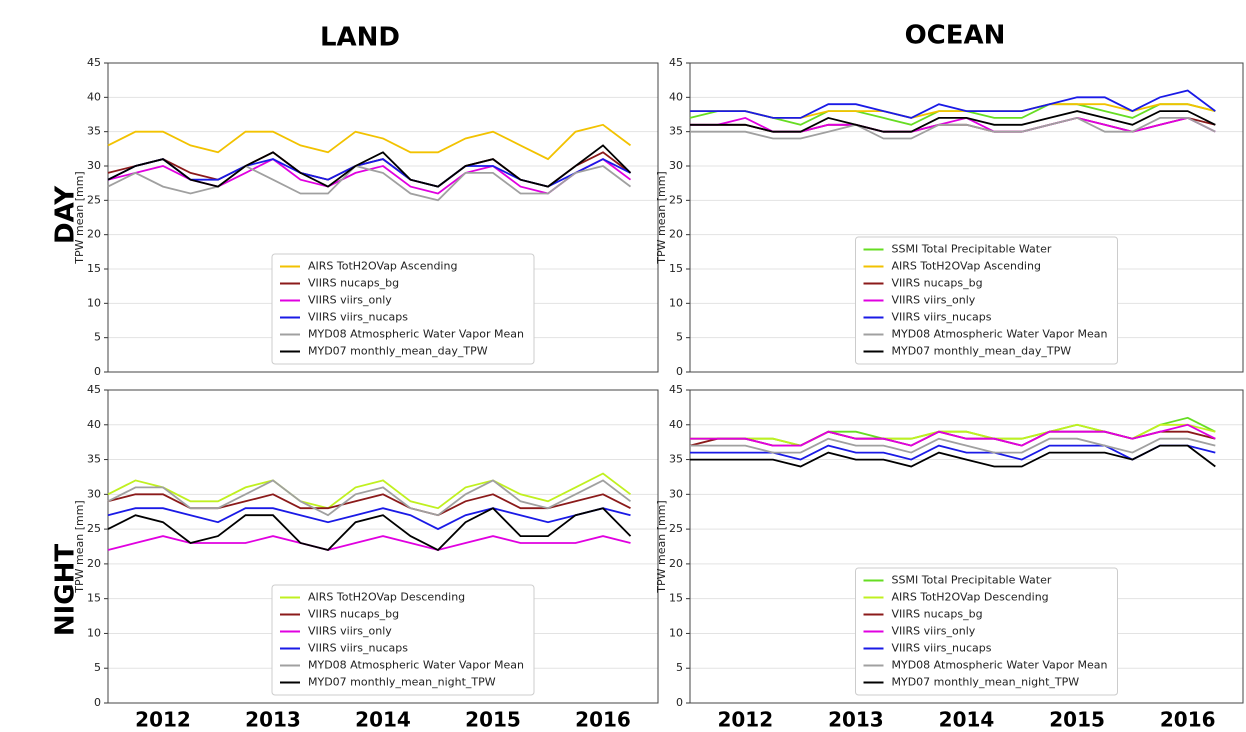 Image resolution: width=1246 pixels, height=732 pixels. Describe the element at coordinates (66, 590) in the screenshot. I see `row-title: NIGHT` at that location.